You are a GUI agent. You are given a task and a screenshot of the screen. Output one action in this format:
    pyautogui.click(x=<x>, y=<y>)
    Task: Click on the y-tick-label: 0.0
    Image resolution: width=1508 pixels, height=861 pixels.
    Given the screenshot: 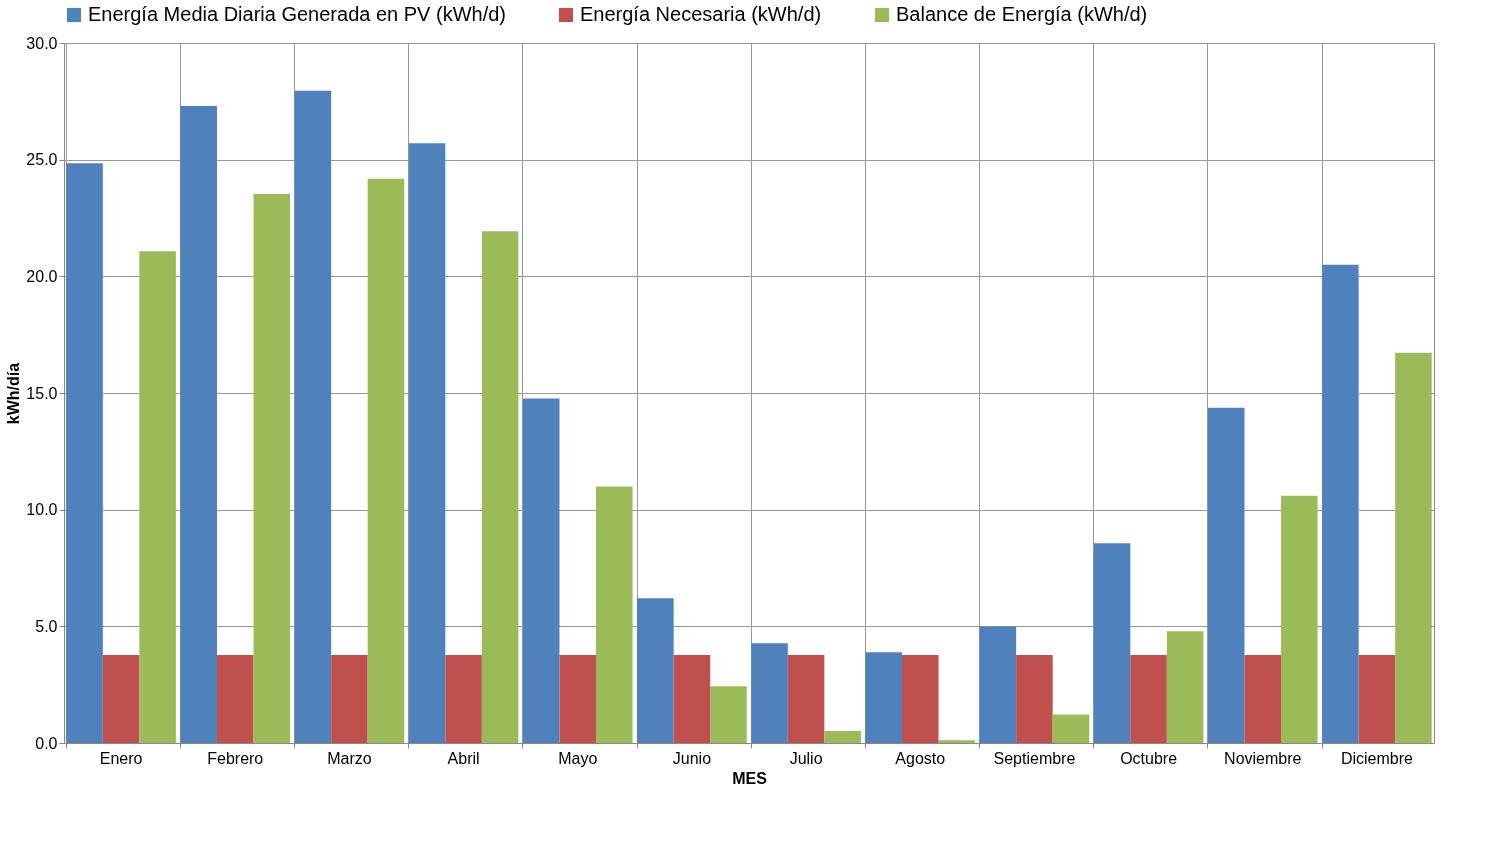 What is the action you would take?
    pyautogui.click(x=46, y=743)
    